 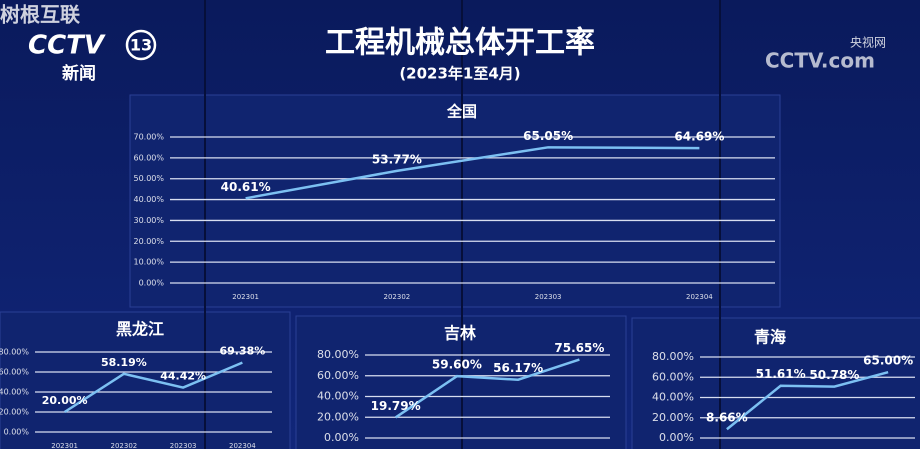 I want to click on channel-badge, so click(x=141, y=45).